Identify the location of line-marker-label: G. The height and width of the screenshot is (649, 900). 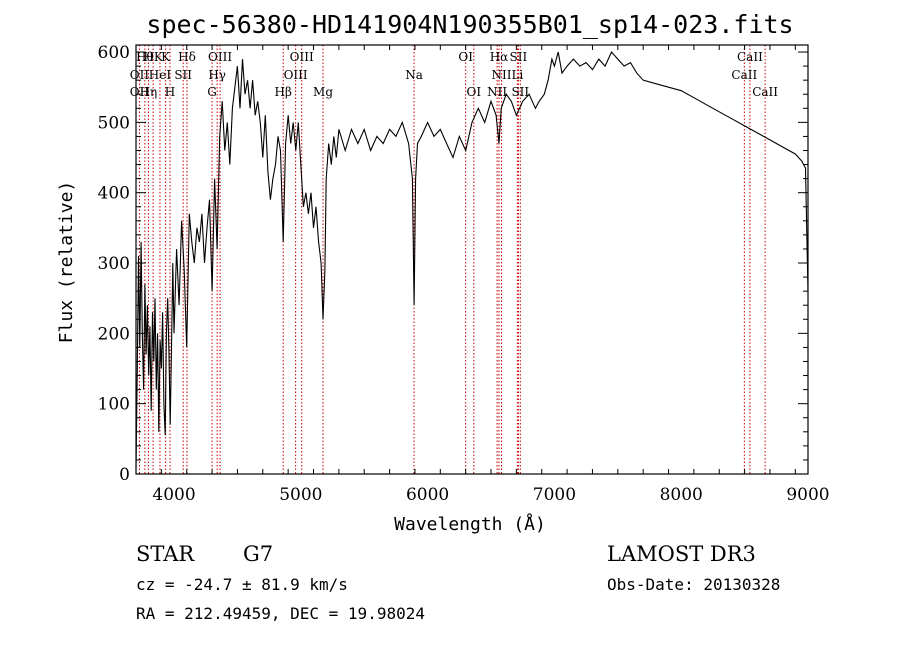
(212, 92).